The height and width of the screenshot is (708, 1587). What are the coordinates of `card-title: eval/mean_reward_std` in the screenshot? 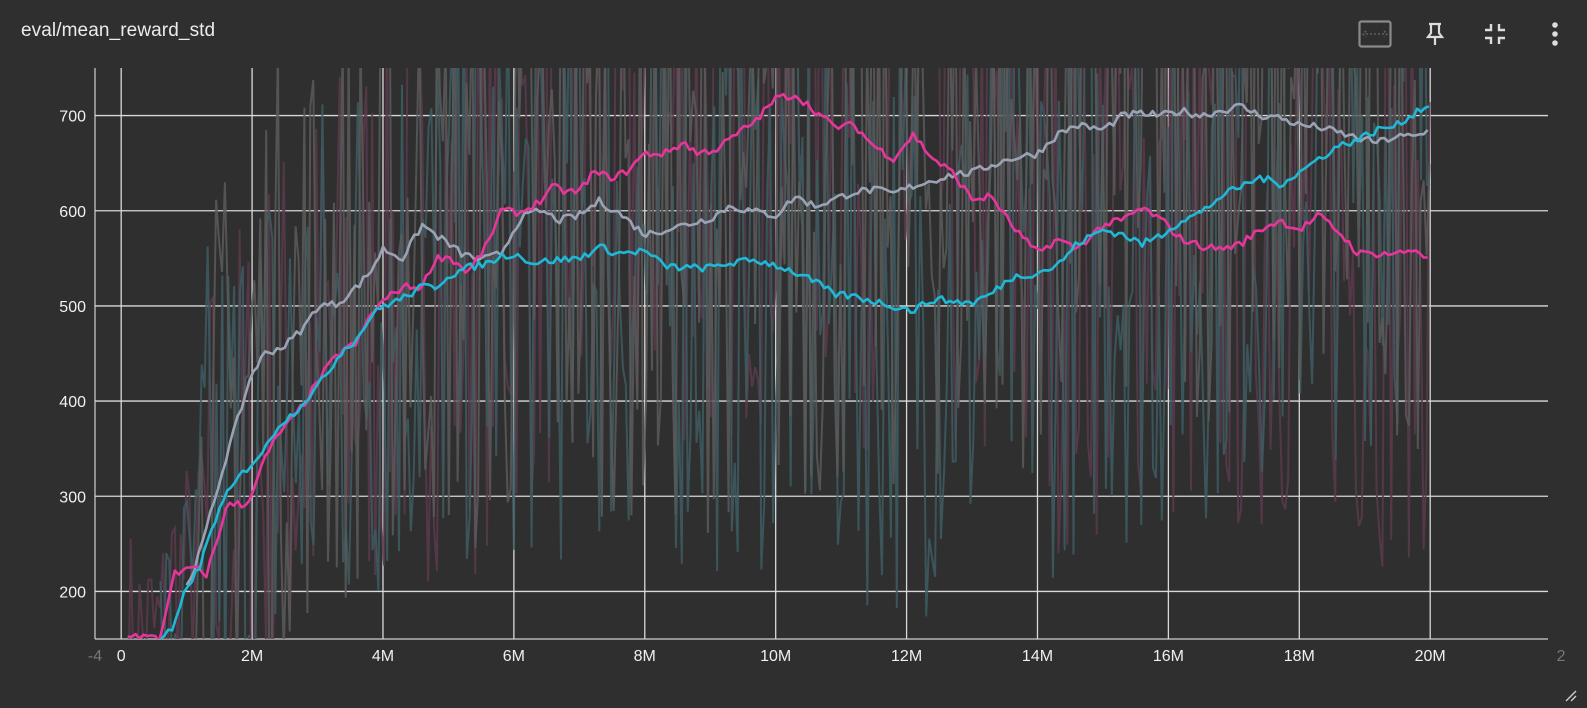 It's located at (118, 30).